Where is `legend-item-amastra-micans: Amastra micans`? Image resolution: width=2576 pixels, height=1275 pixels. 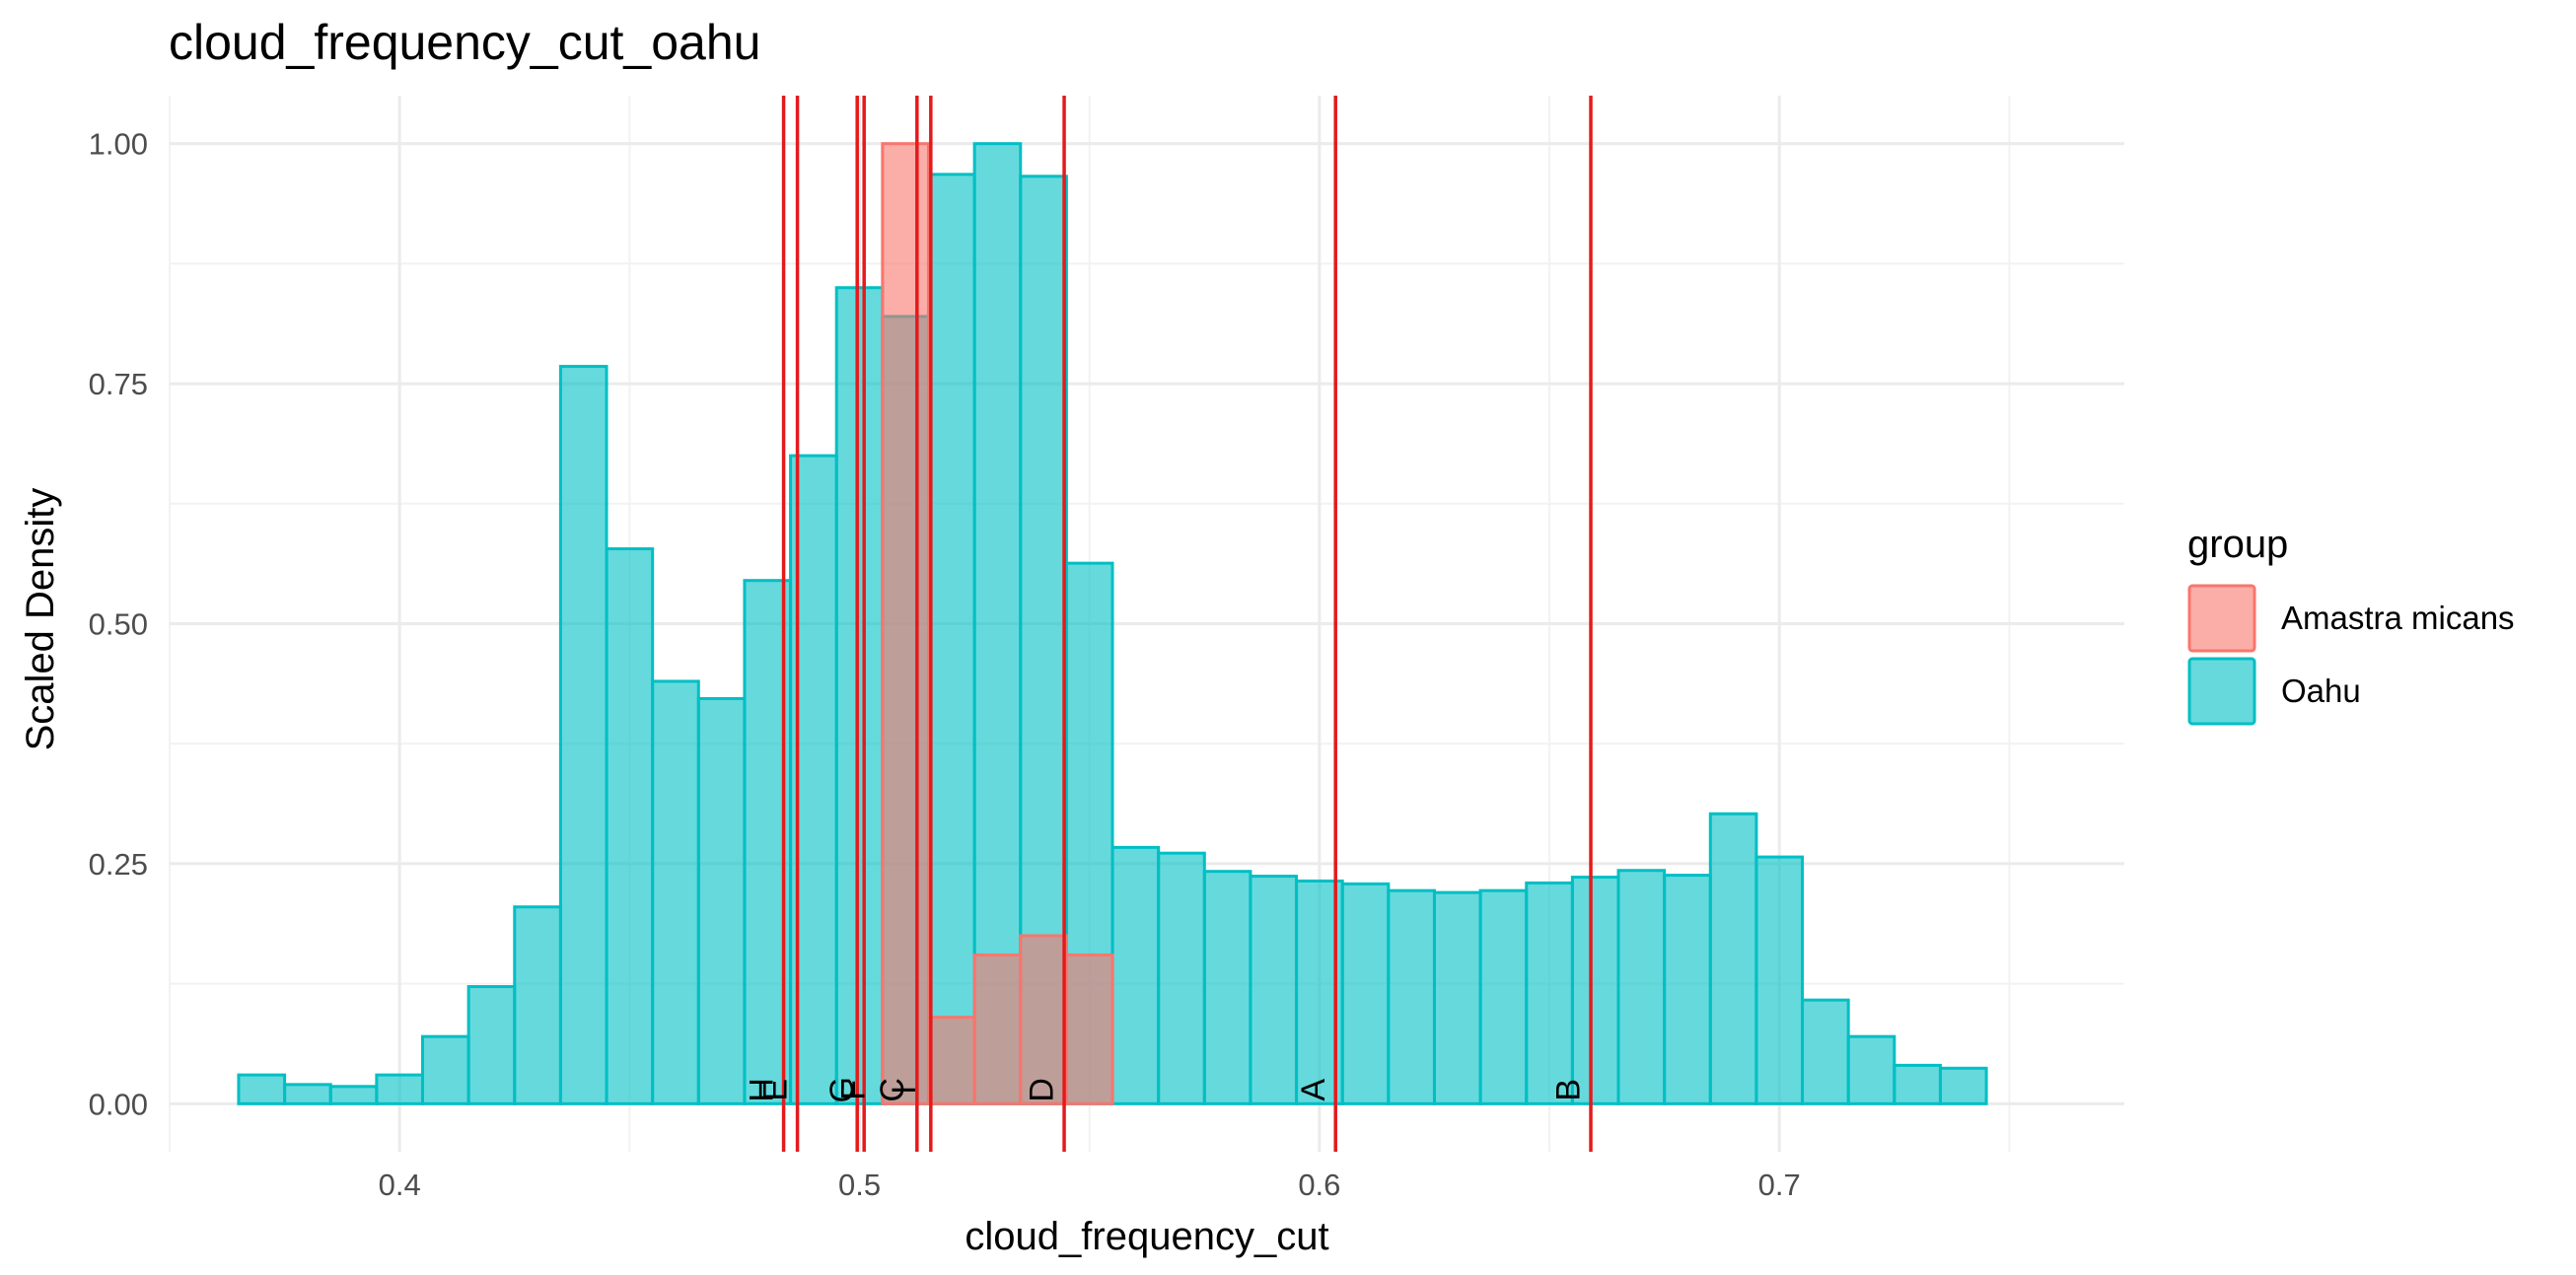 legend-item-amastra-micans: Amastra micans is located at coordinates (2351, 618).